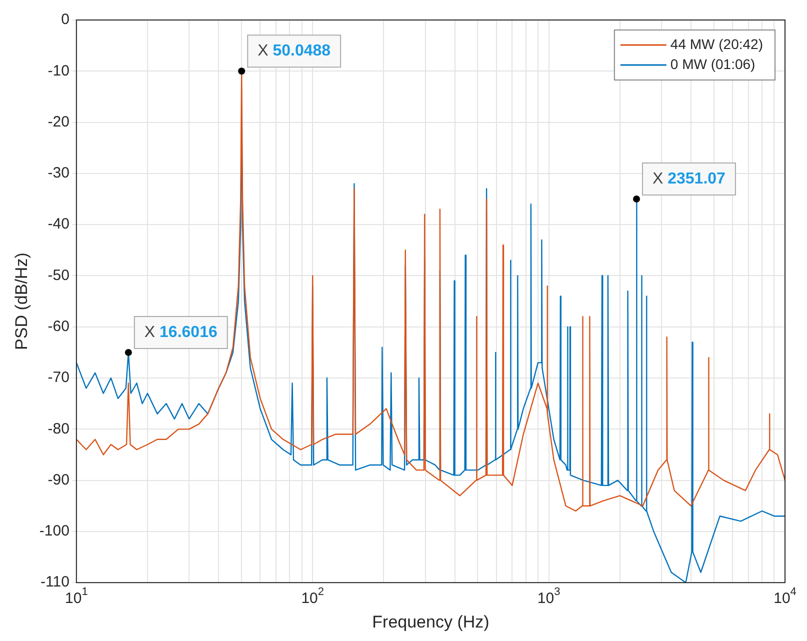 The height and width of the screenshot is (641, 807). What do you see at coordinates (717, 44) in the screenshot?
I see `legend-label: 44 MW (20:42)` at bounding box center [717, 44].